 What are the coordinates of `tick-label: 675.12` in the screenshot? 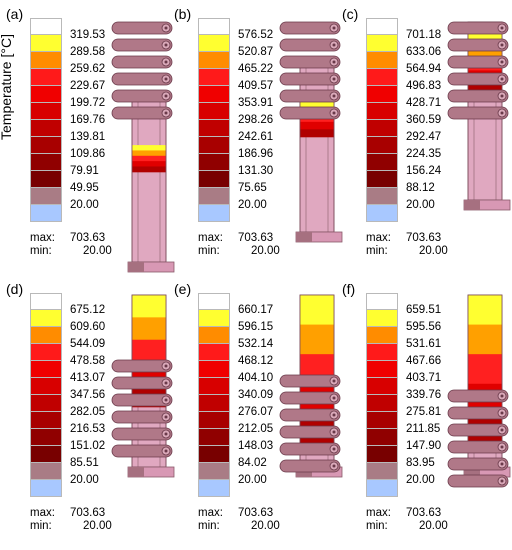 It's located at (88, 310).